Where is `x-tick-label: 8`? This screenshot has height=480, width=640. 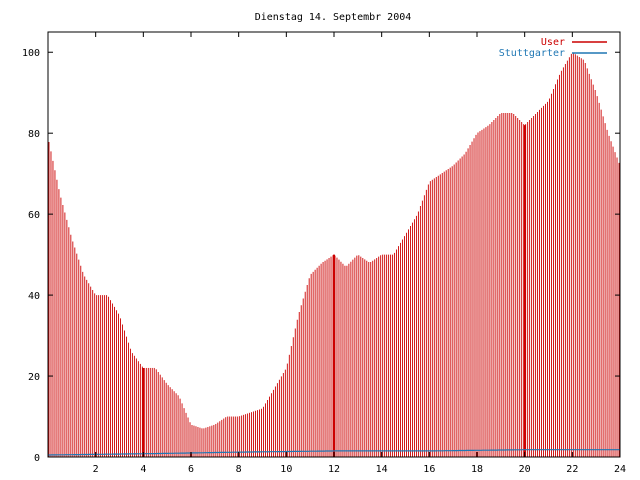 x-tick-label: 8 is located at coordinates (239, 469).